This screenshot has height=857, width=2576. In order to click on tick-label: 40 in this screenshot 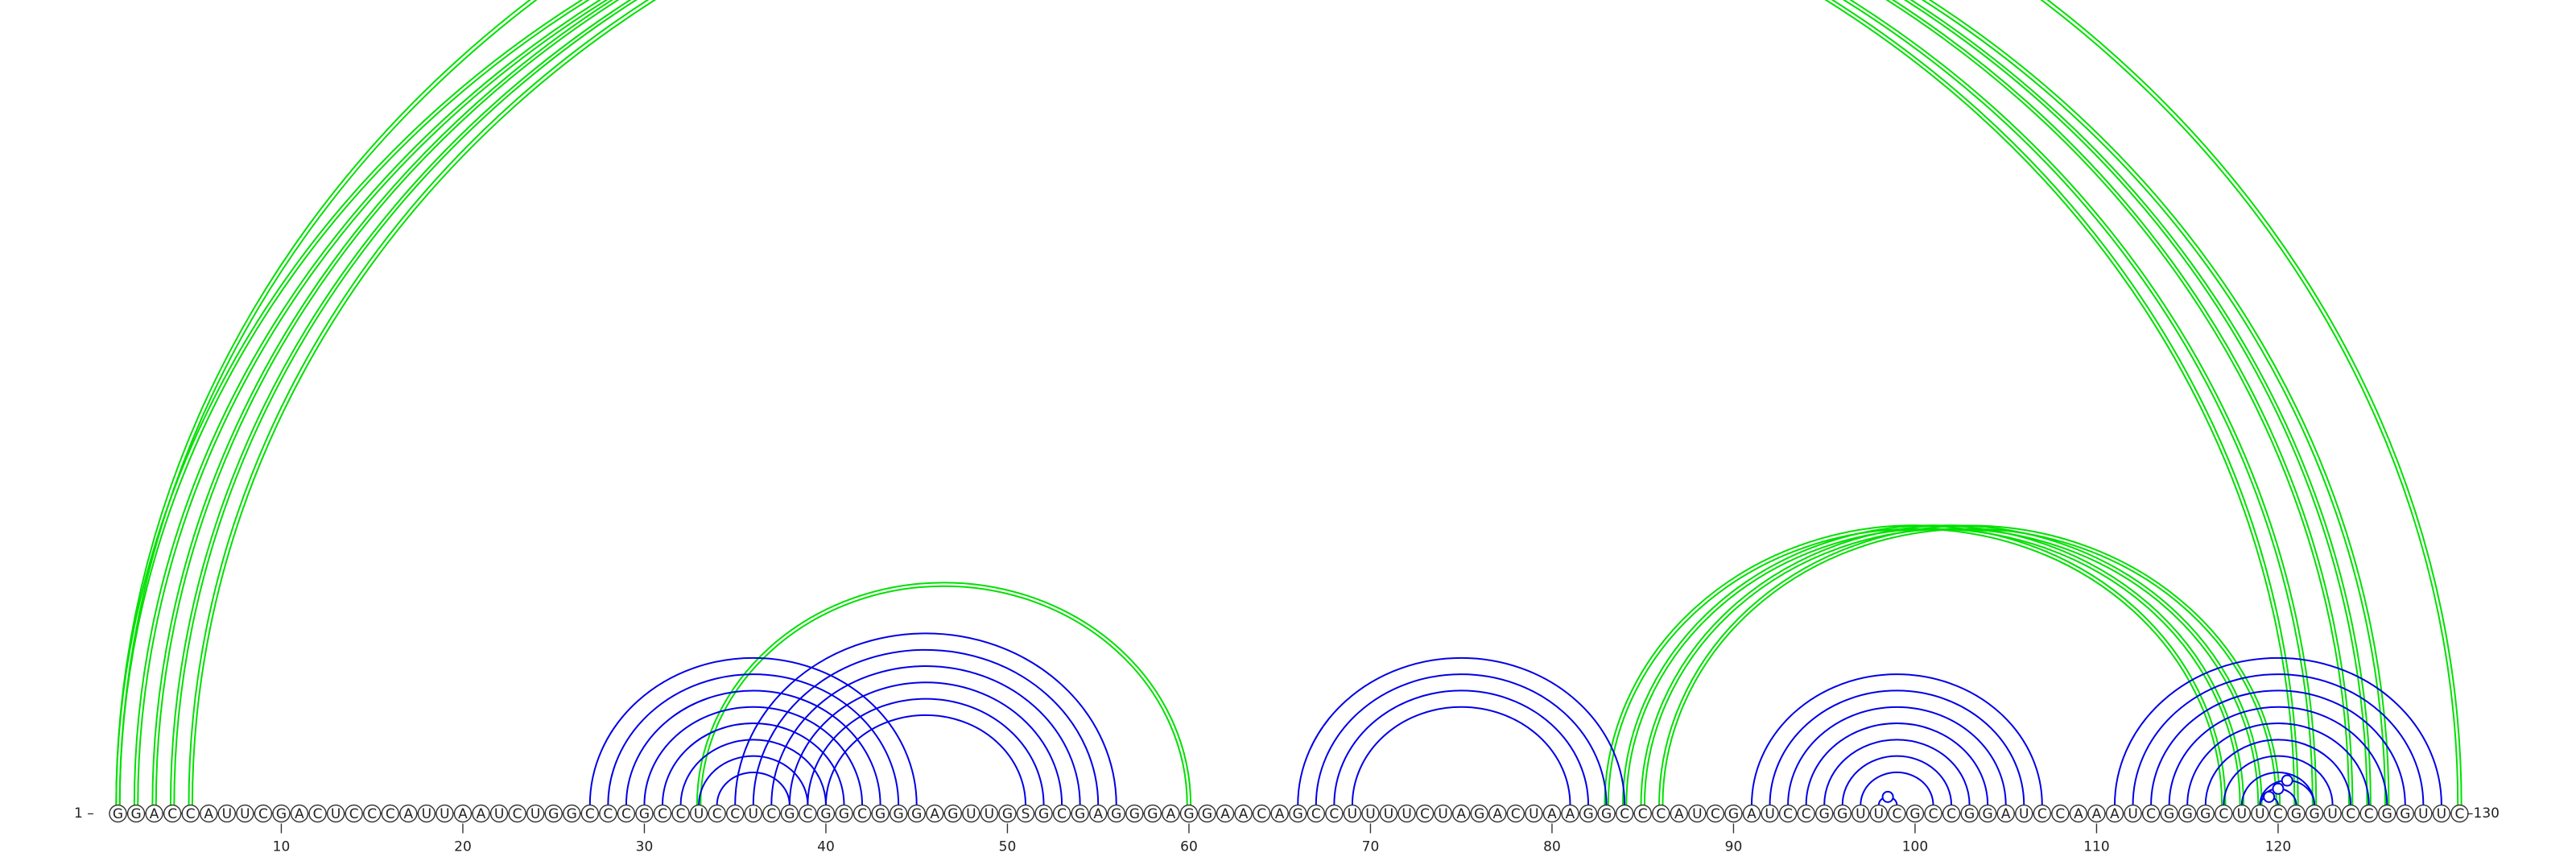, I will do `click(826, 847)`.